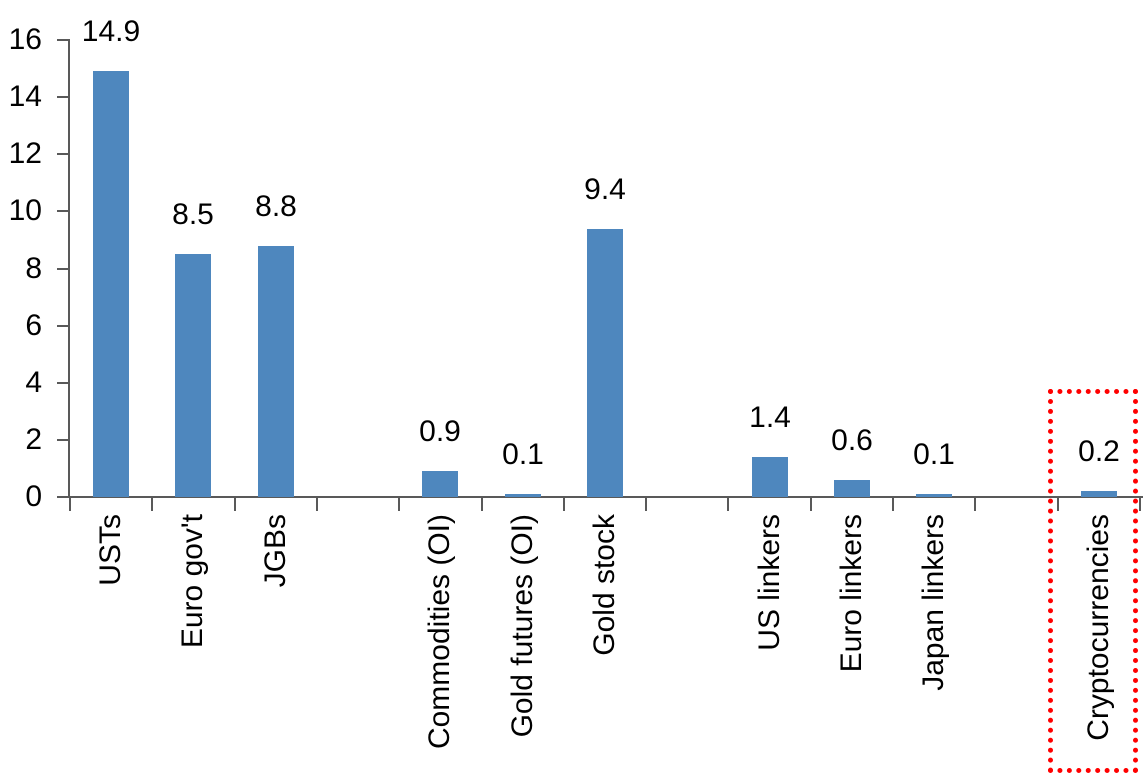 The image size is (1146, 780). Describe the element at coordinates (25, 39) in the screenshot. I see `y-axis-tick-label: 16` at that location.